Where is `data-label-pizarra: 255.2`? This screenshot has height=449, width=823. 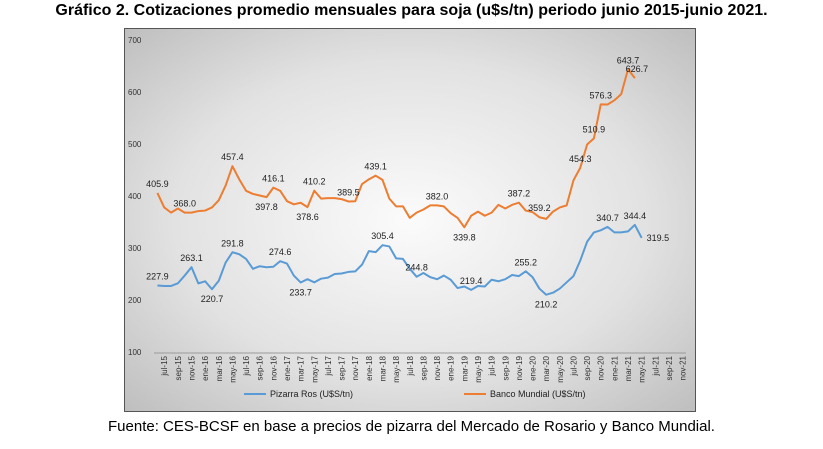 data-label-pizarra: 255.2 is located at coordinates (525, 262).